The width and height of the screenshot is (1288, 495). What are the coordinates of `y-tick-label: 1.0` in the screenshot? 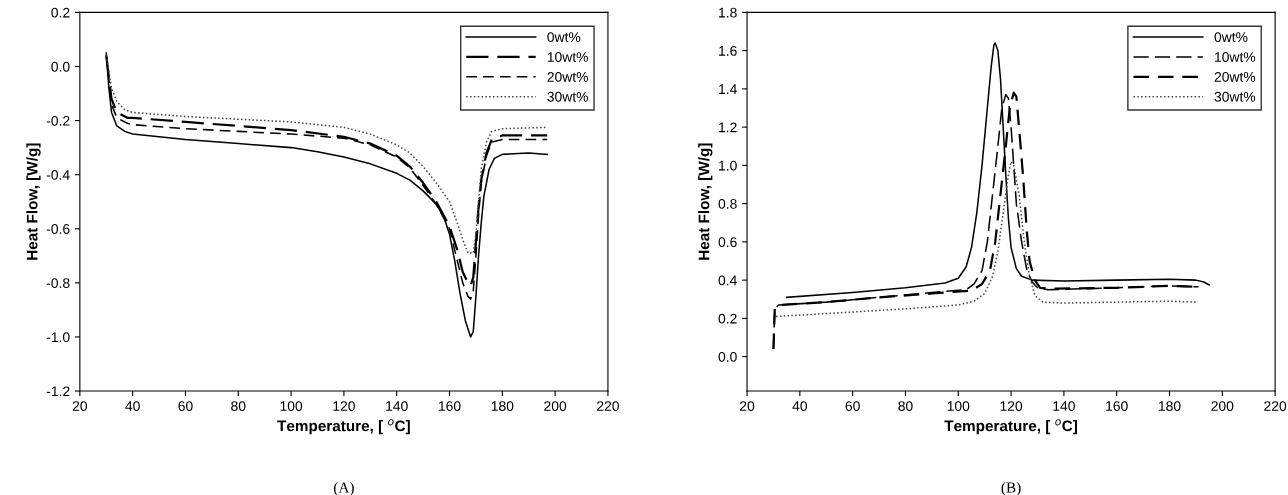 It's located at (728, 165).